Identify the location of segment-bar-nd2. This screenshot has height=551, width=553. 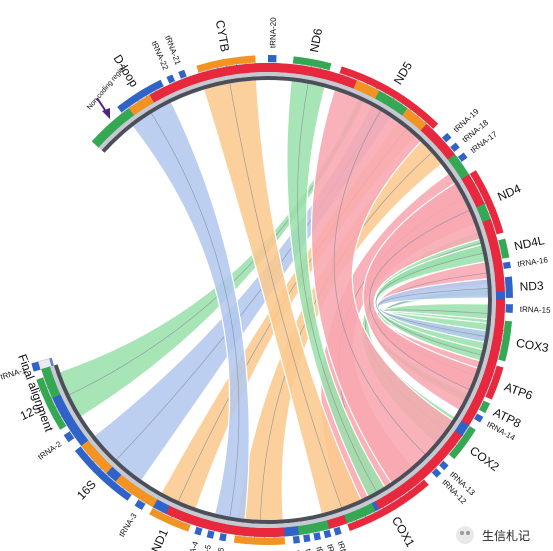
(259, 540).